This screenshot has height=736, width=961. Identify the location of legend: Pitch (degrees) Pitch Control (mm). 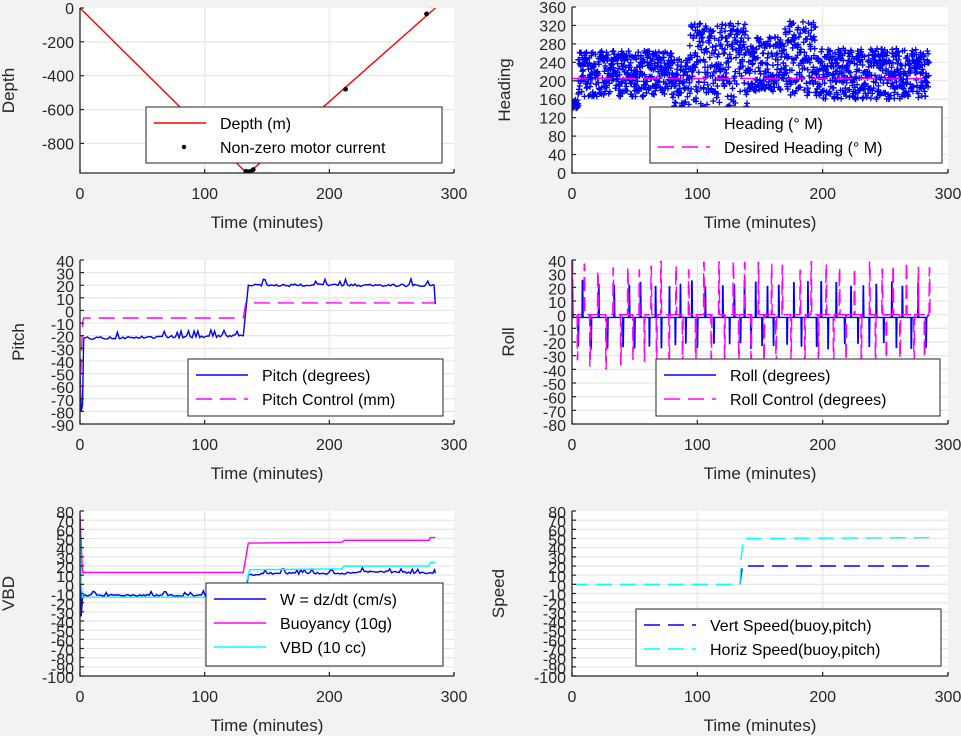
(315, 387).